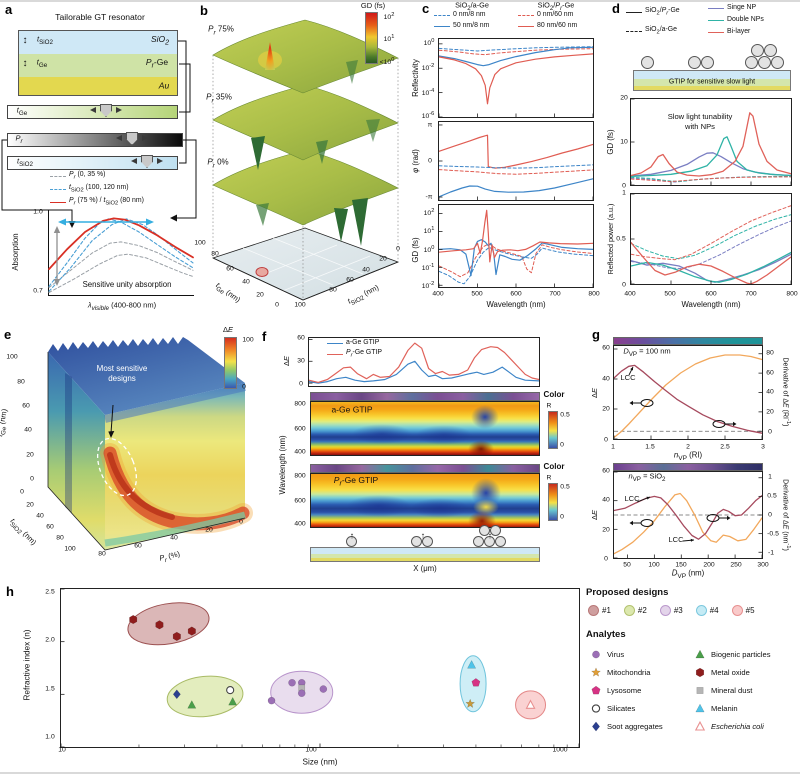 This screenshot has width=800, height=775. I want to click on pr-slider-handle-icon, so click(132, 138).